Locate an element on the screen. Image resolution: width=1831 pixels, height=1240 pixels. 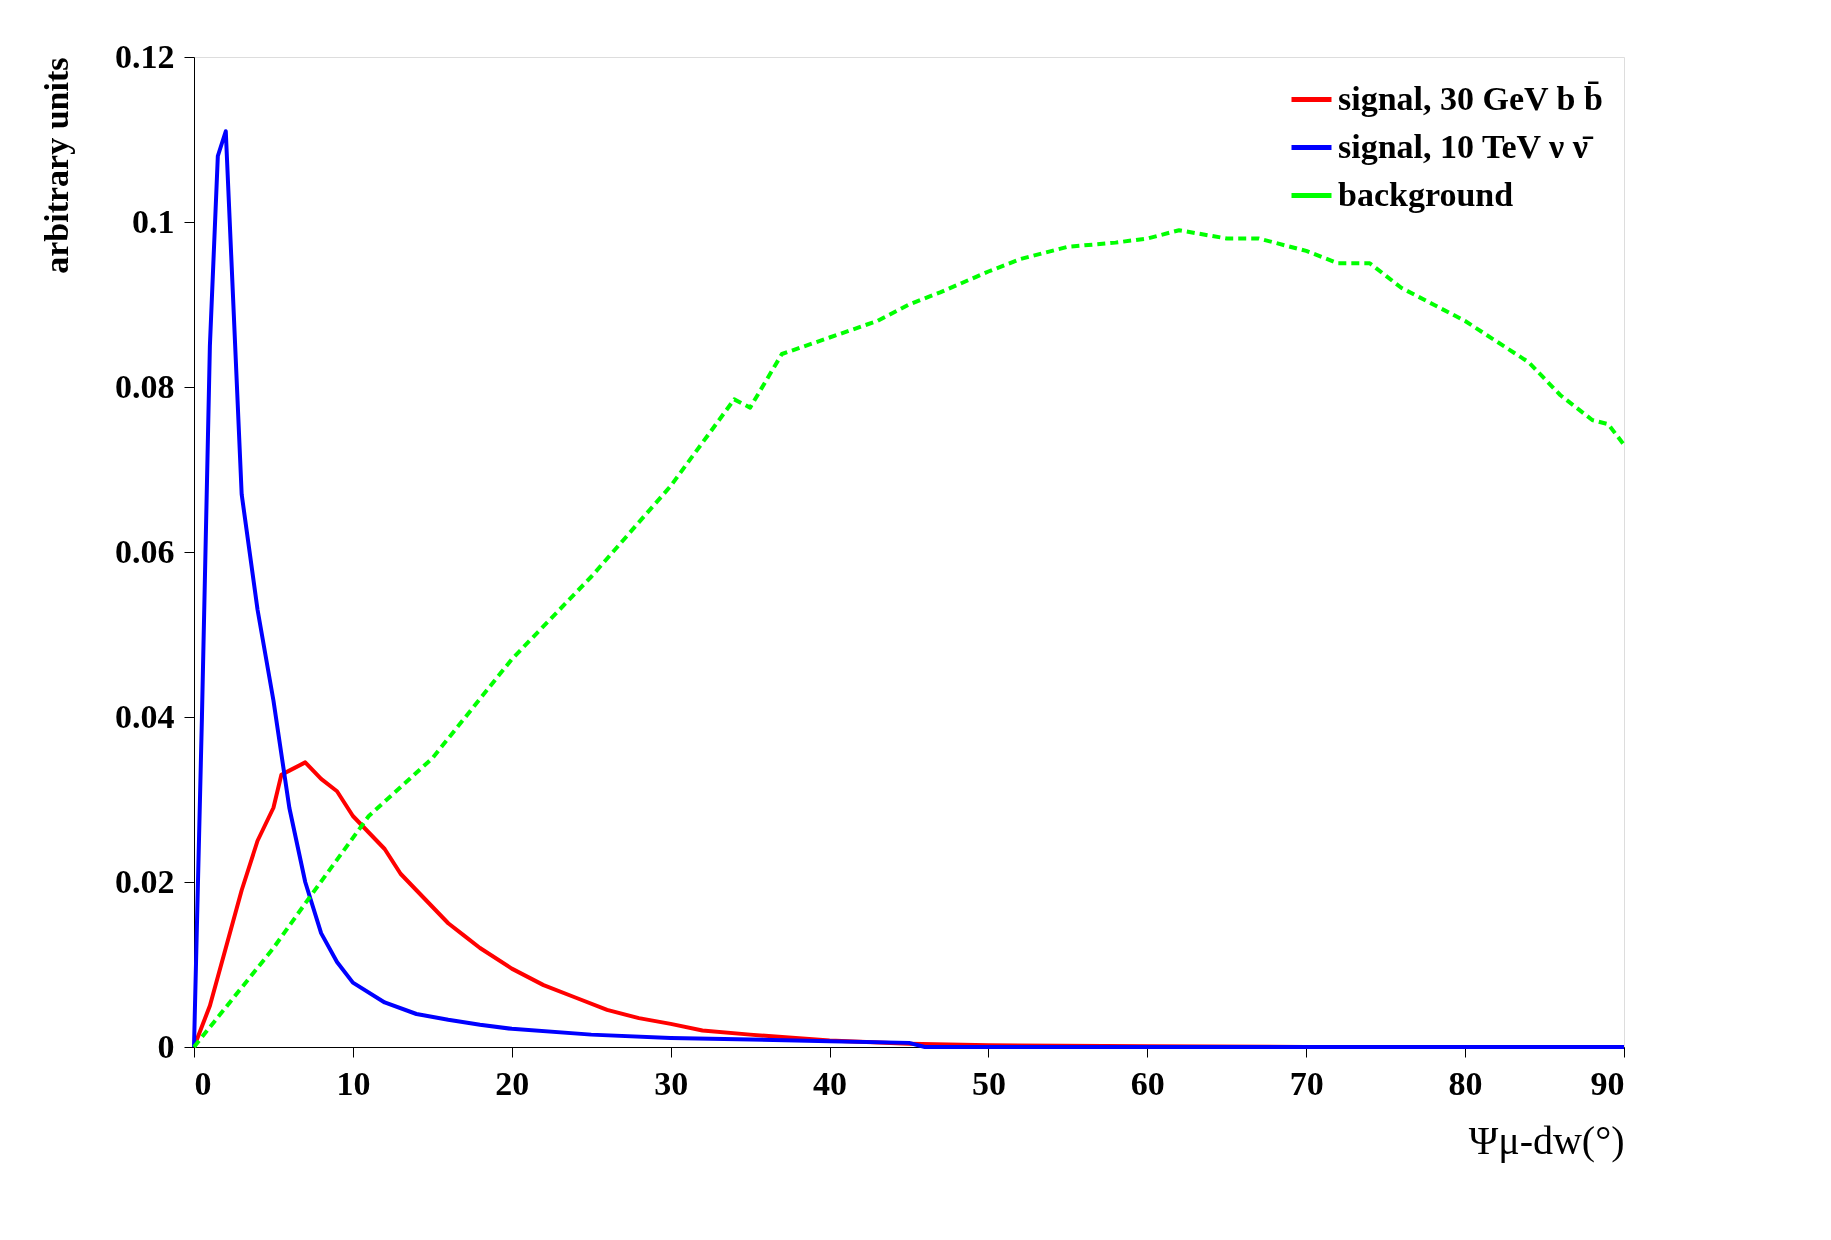
legend-label: background is located at coordinates (1426, 194).